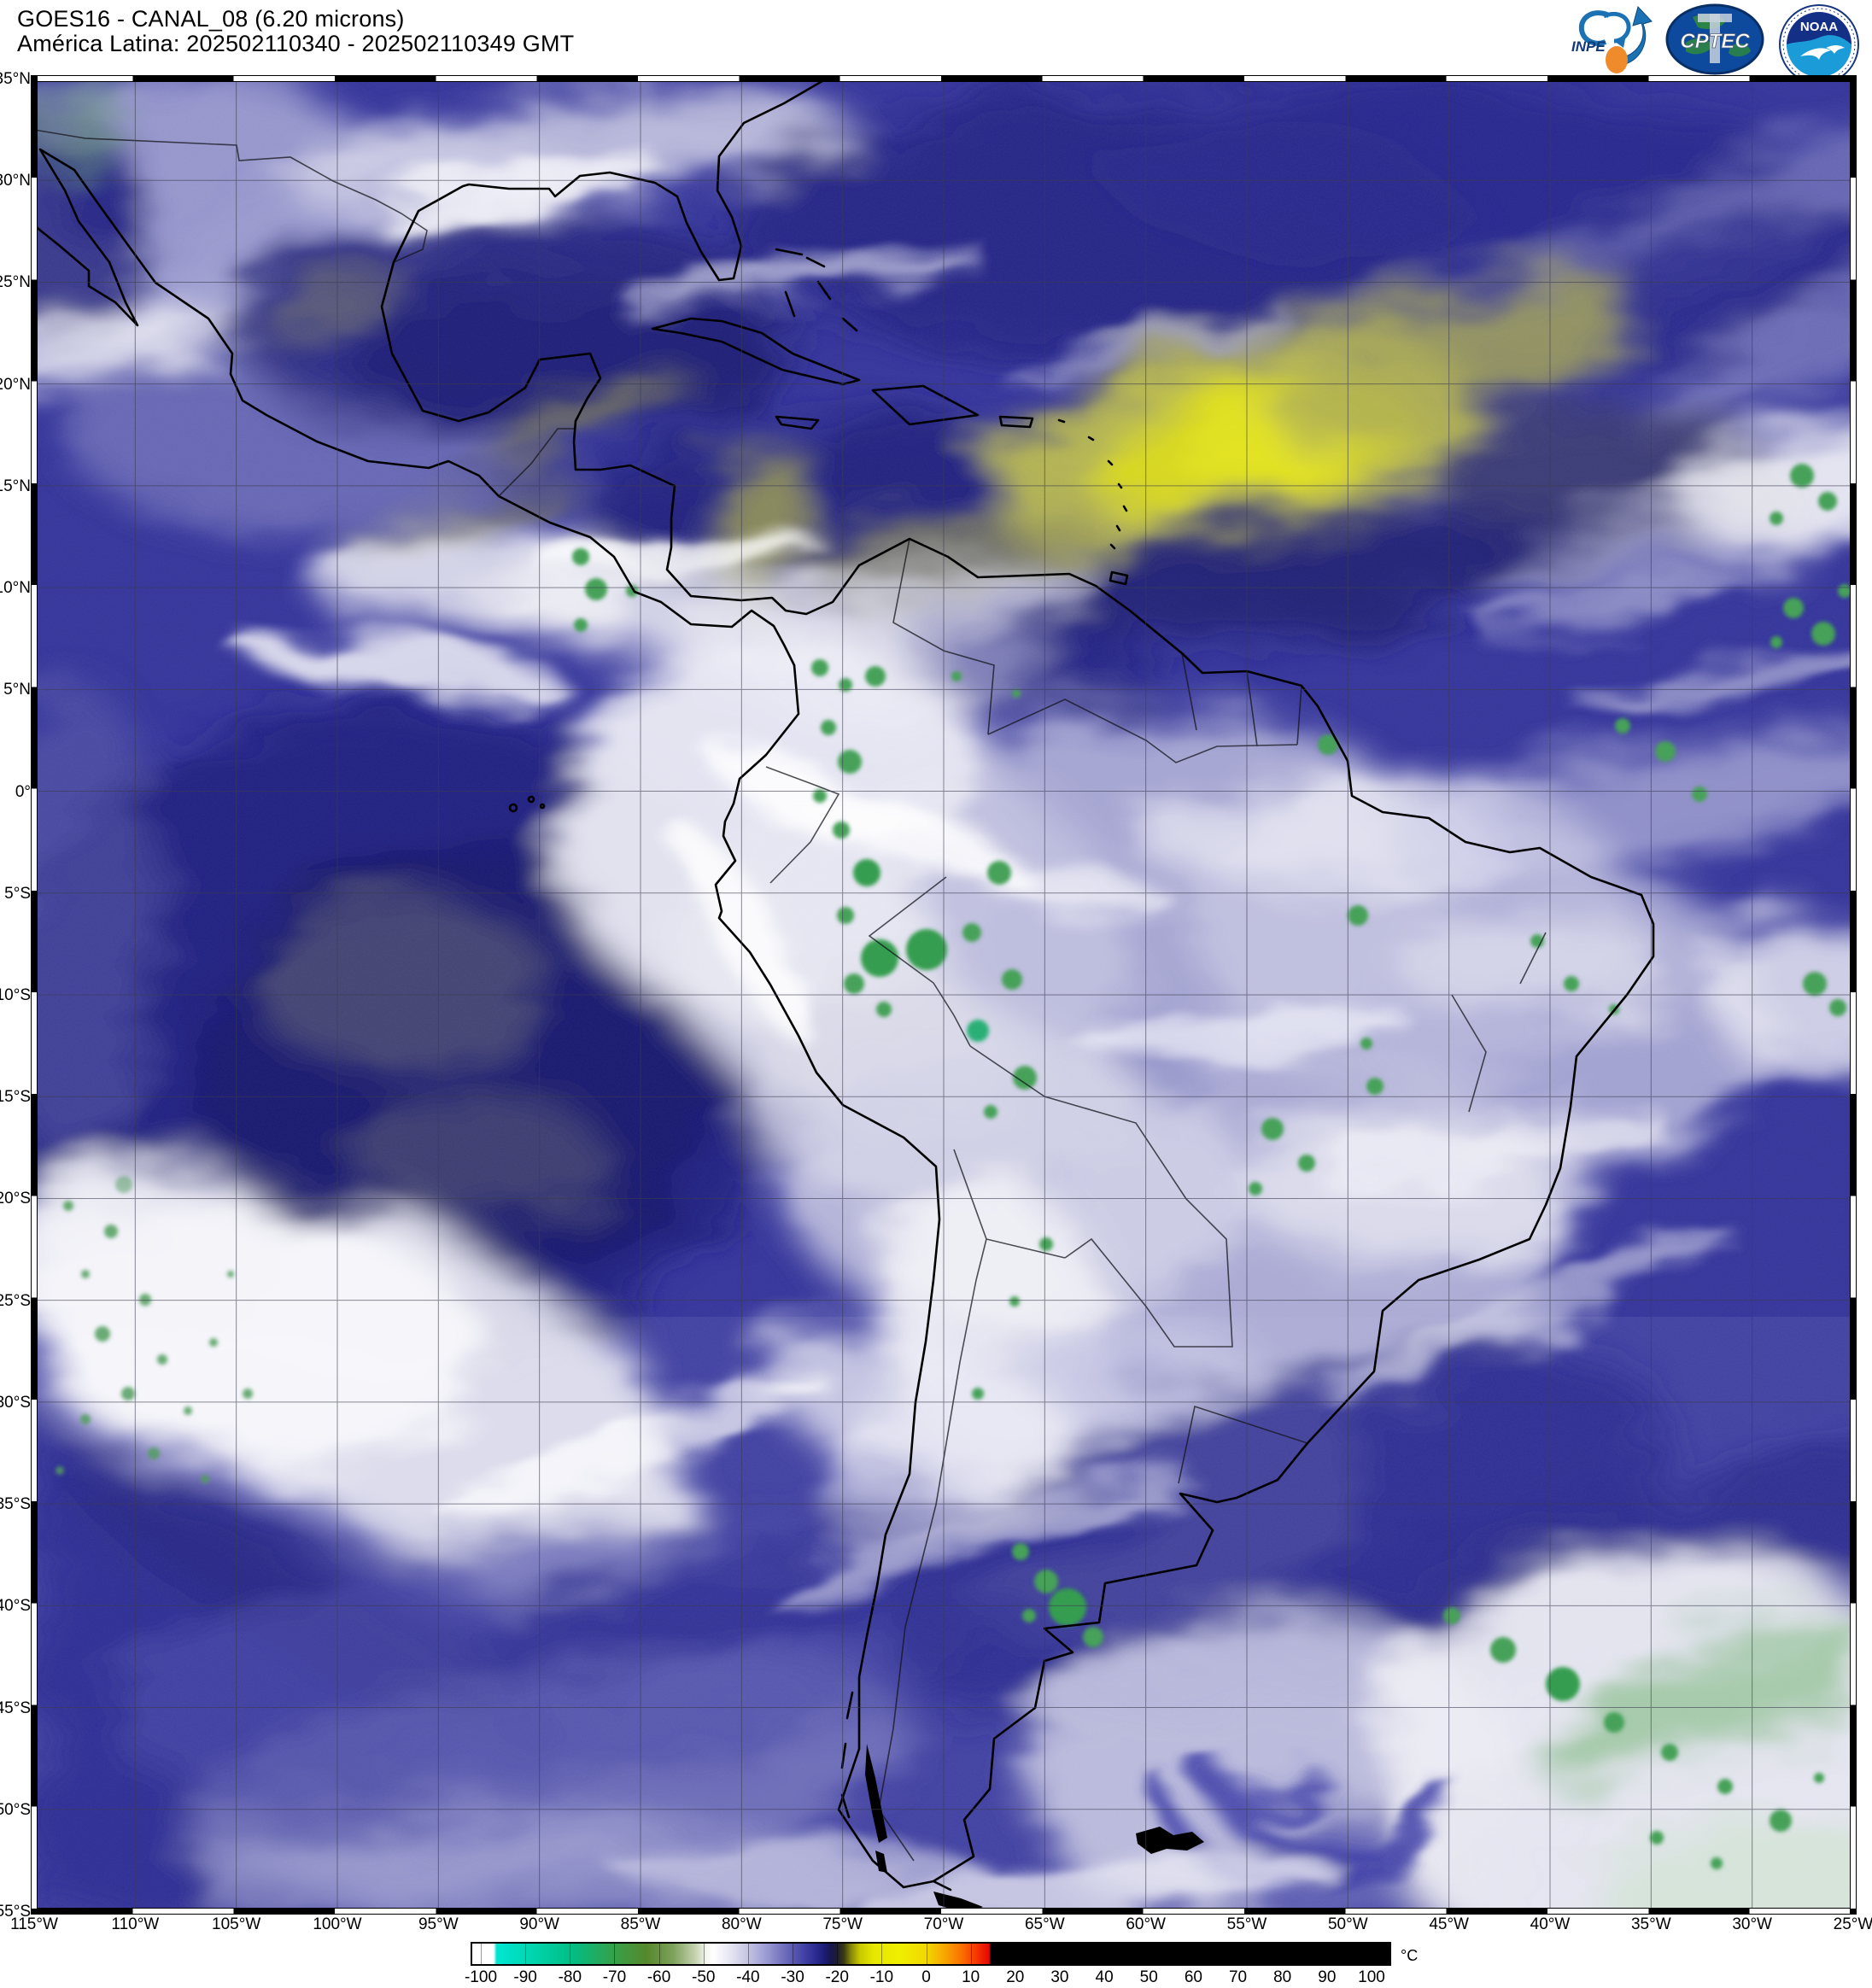 This screenshot has width=1872, height=1988. Describe the element at coordinates (15, 588) in the screenshot. I see `lat-tick-label: 10°N` at that location.